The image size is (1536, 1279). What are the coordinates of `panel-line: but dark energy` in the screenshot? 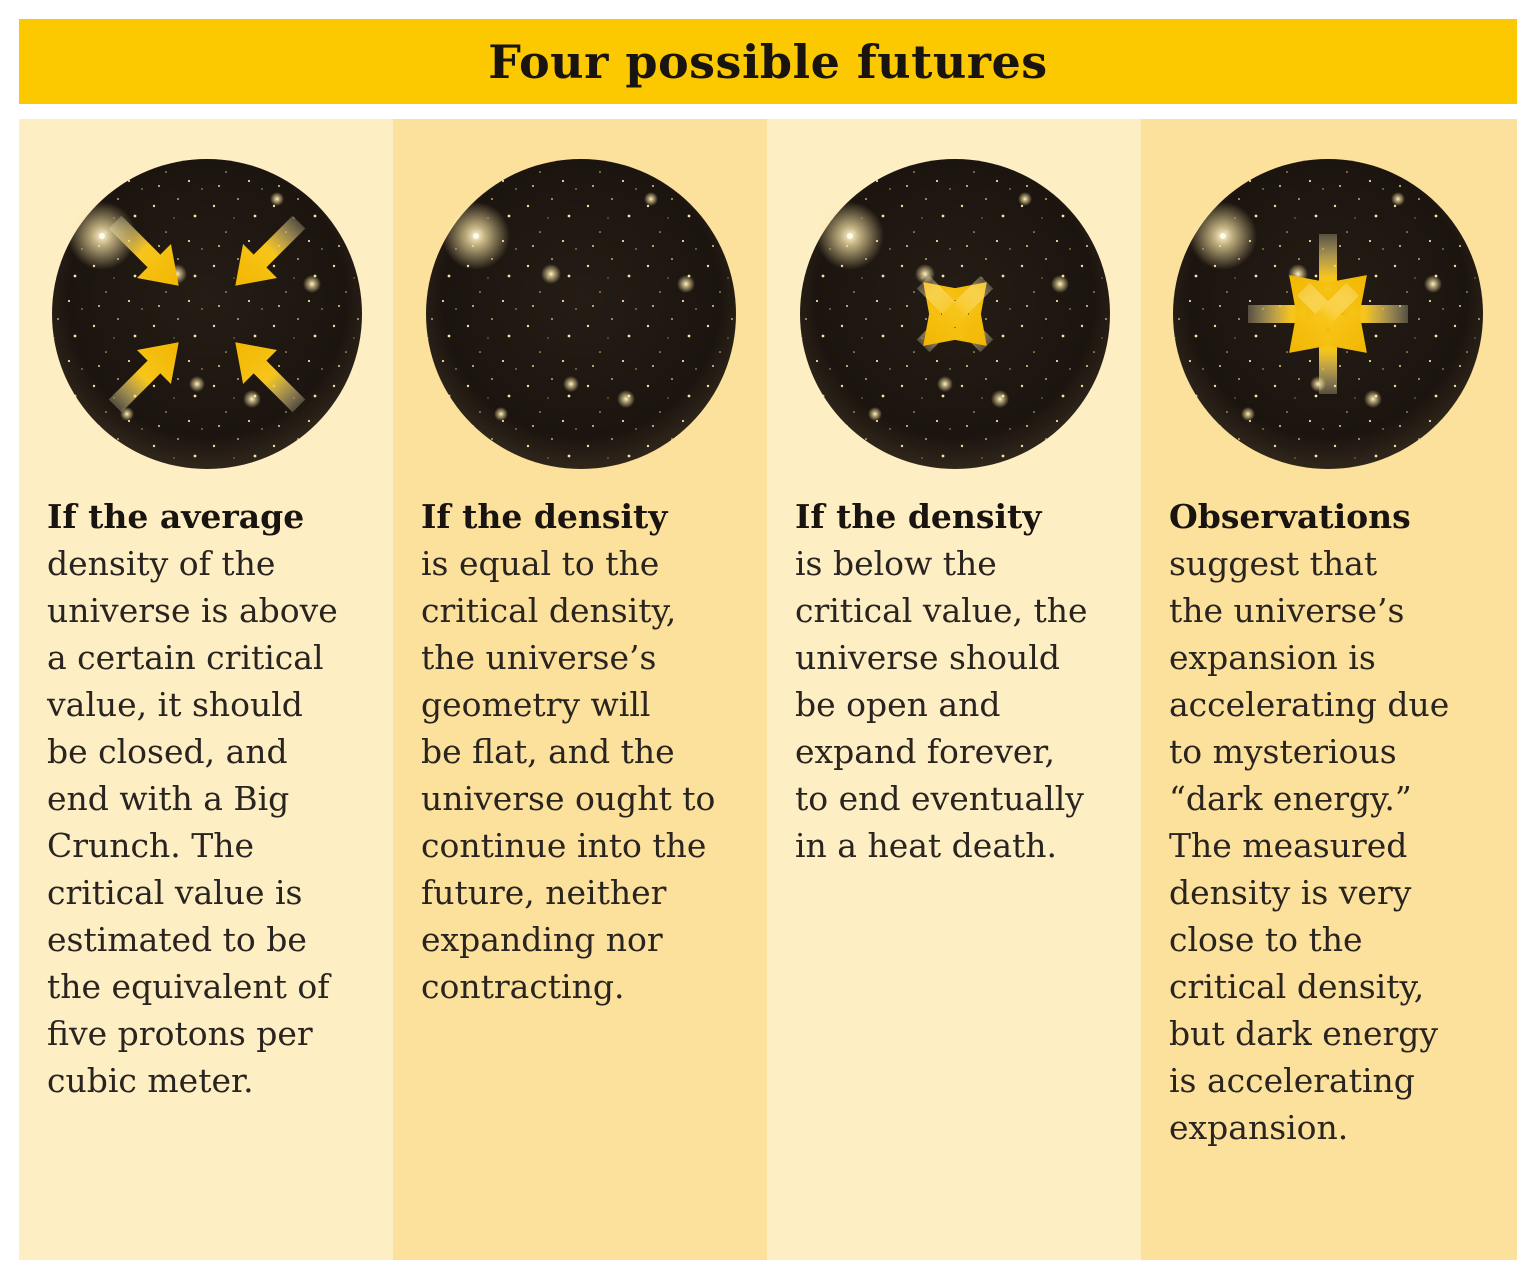 It's located at (1304, 1033).